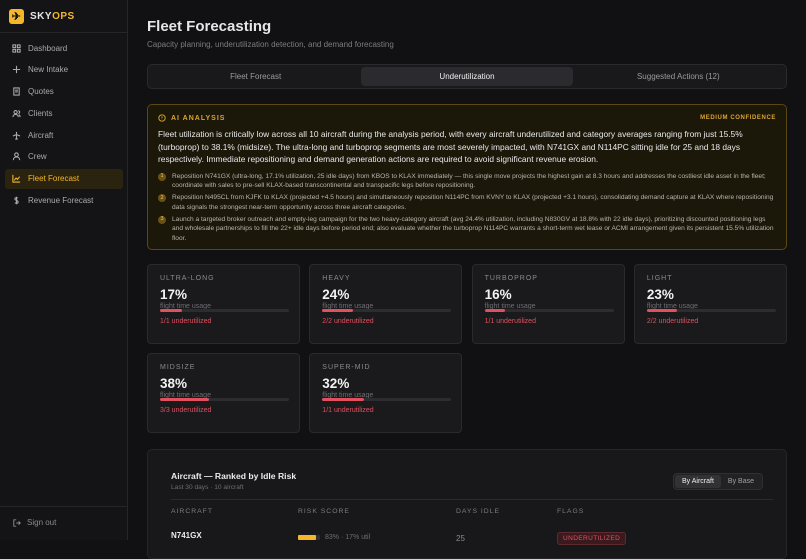 This screenshot has width=806, height=559. What do you see at coordinates (738, 118) in the screenshot?
I see `confidence: MEDIUM CONFIDENCE` at bounding box center [738, 118].